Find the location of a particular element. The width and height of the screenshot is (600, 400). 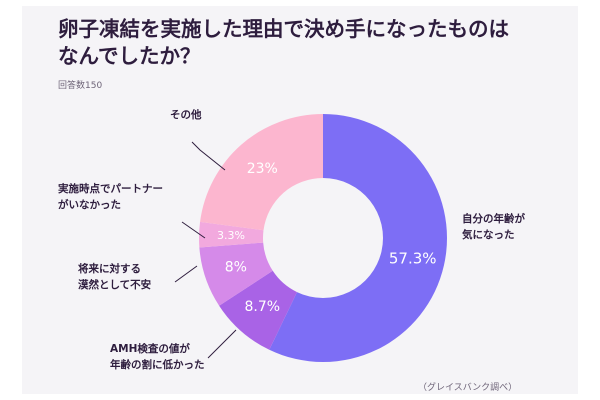

value-label-no-partner: 3.3% is located at coordinates (231, 235).